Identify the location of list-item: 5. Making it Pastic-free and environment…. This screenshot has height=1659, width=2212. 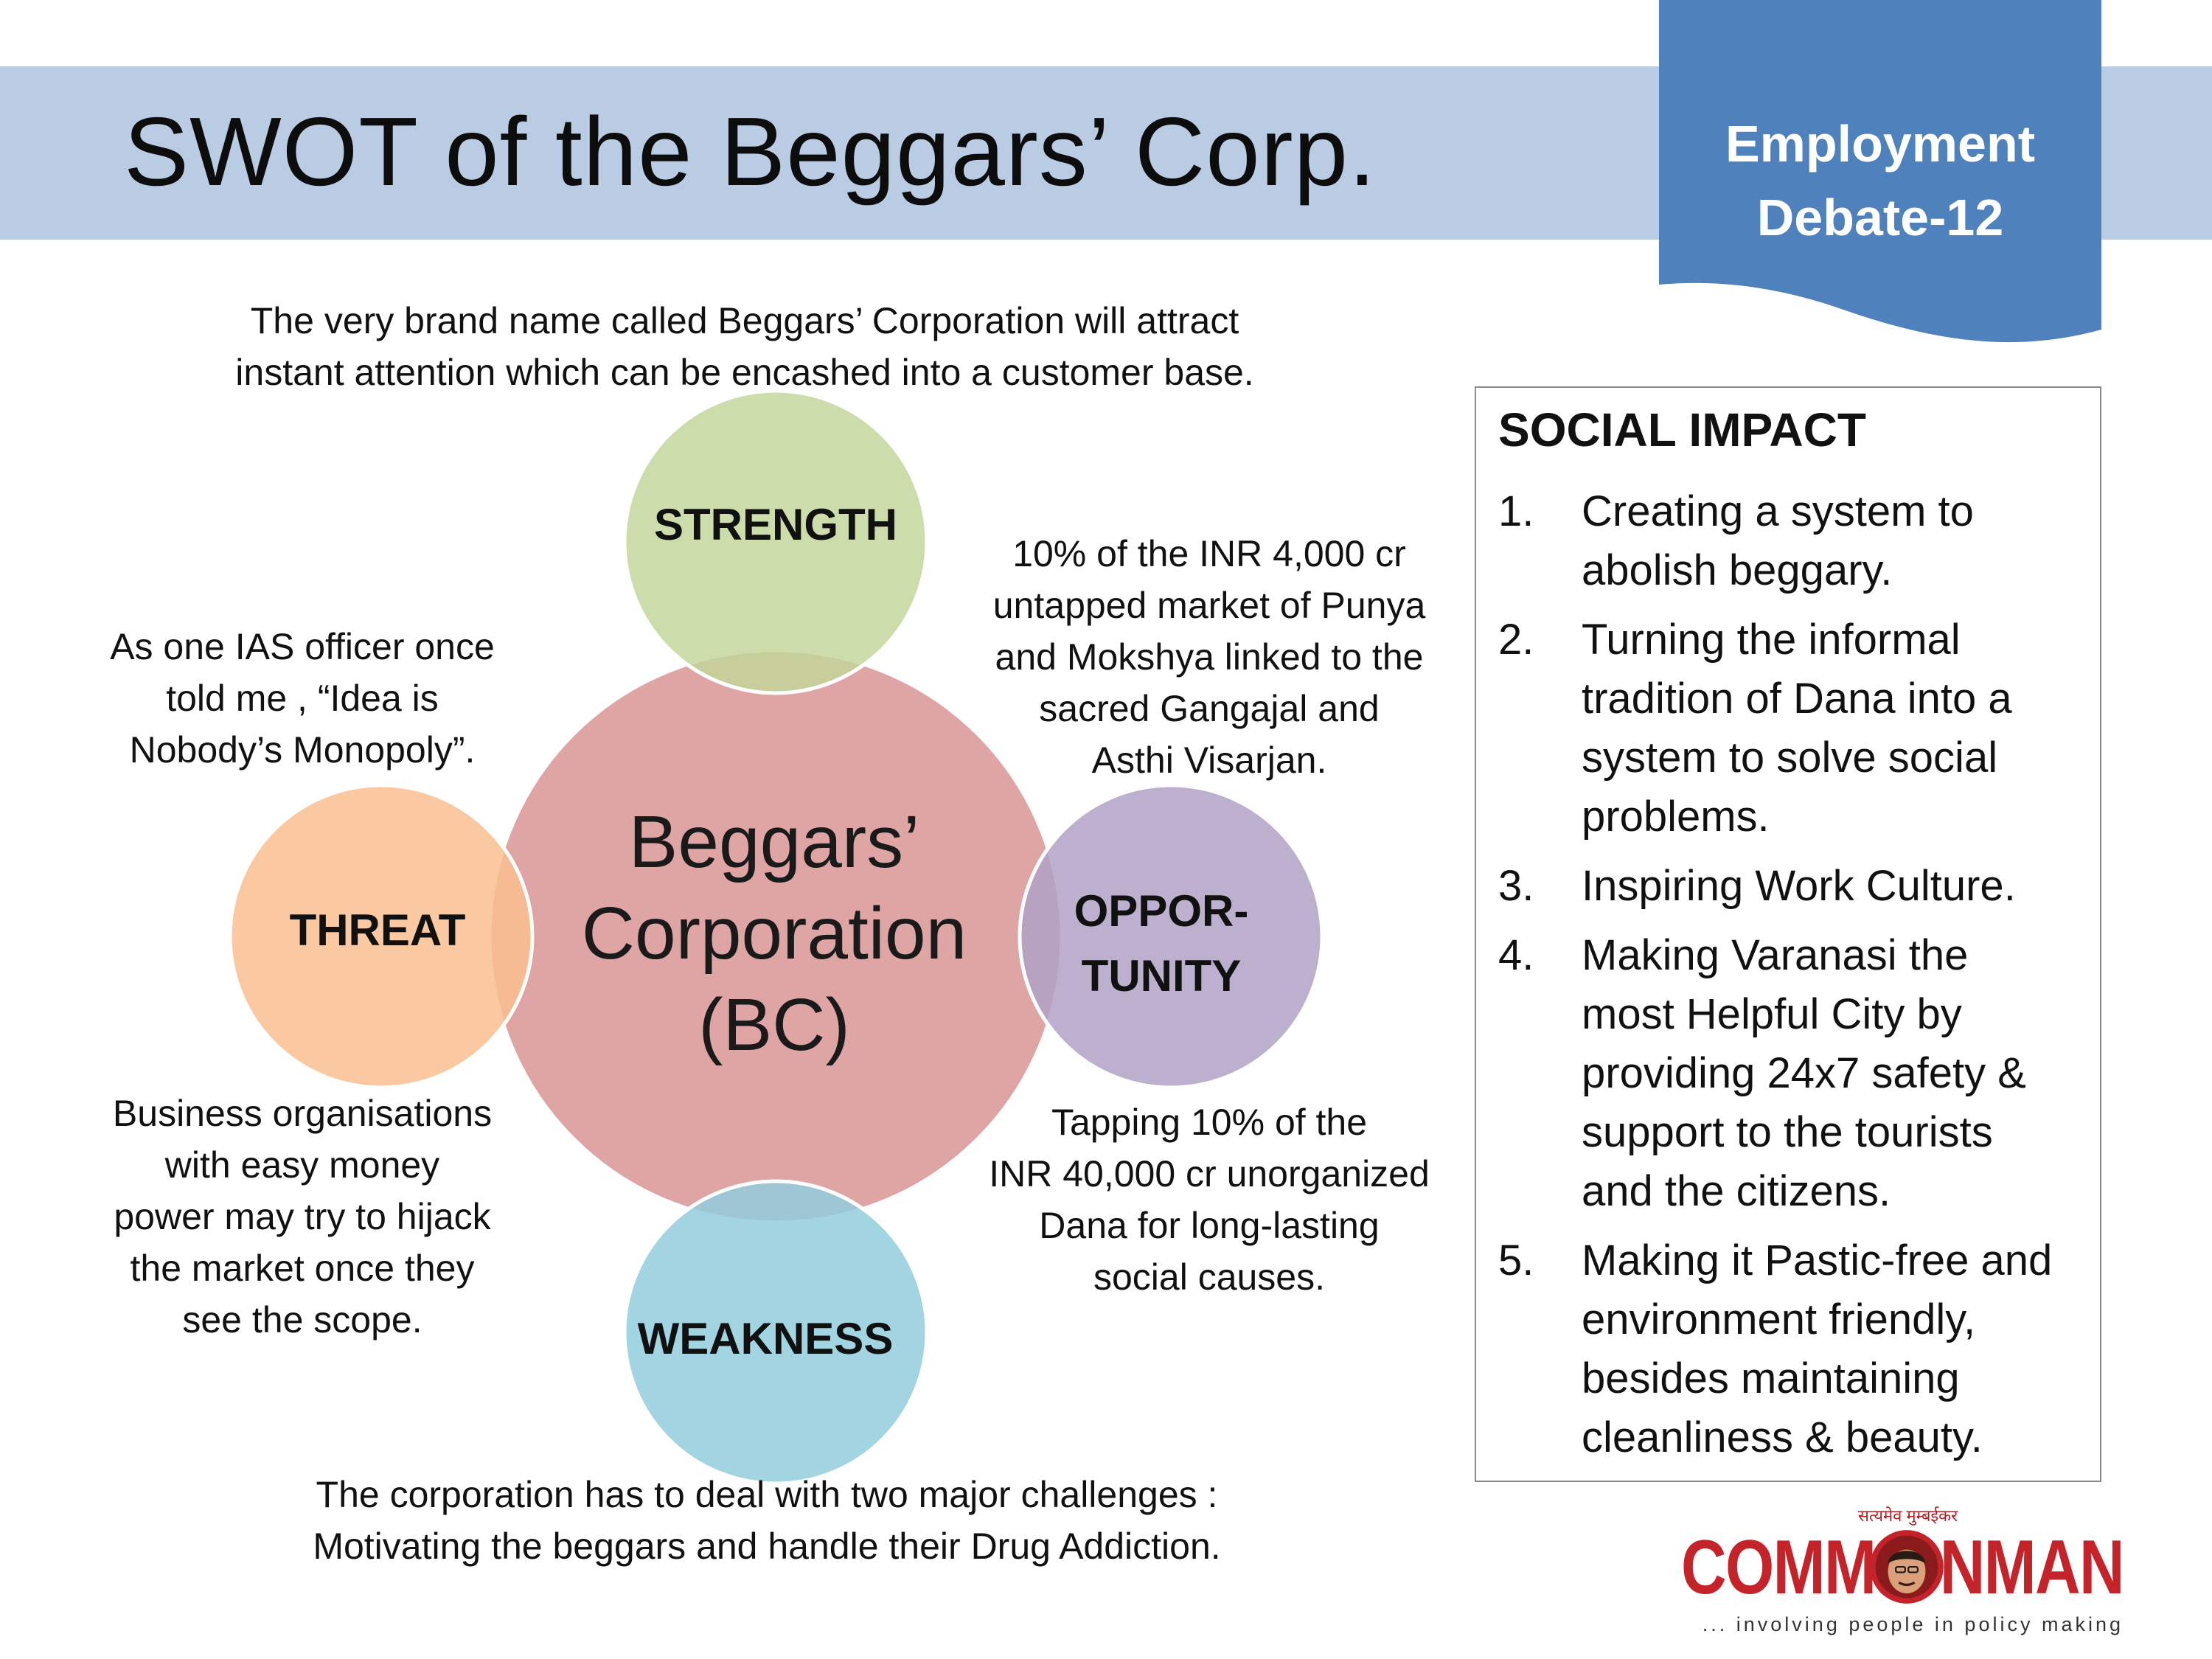
(1789, 1349).